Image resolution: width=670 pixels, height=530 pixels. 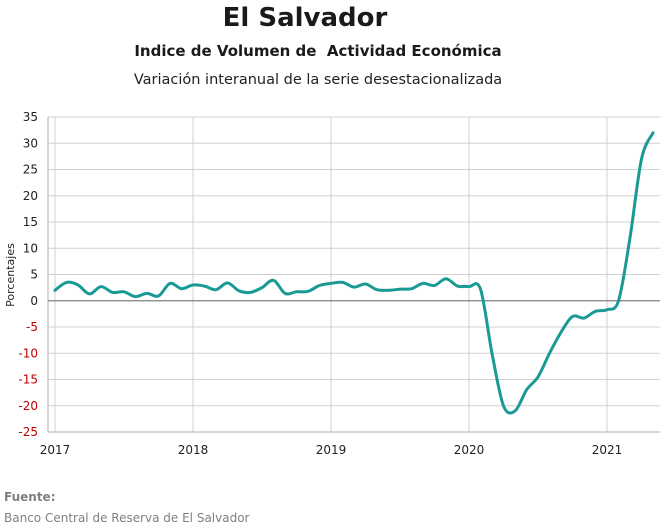 I want to click on y-tick-label: 30, so click(x=30, y=143).